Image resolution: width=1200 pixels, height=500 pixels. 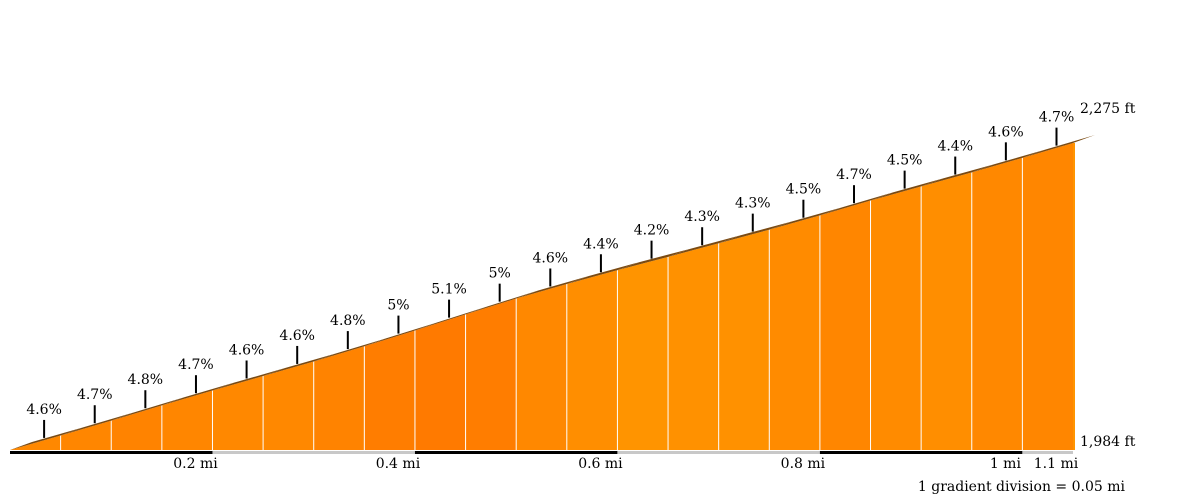 What do you see at coordinates (1108, 442) in the screenshot?
I see `elevation-min-label: 1,984 ft` at bounding box center [1108, 442].